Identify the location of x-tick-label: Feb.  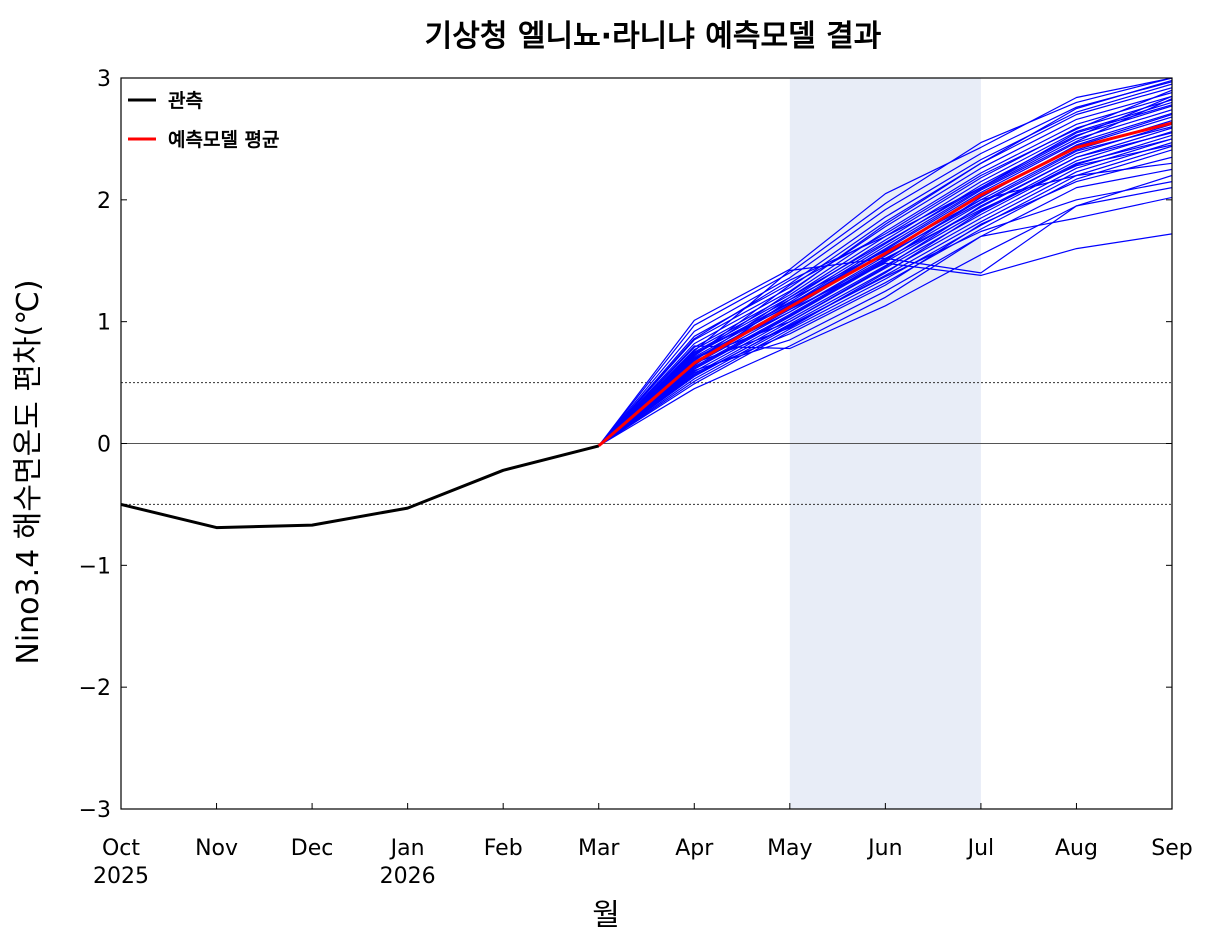
(503, 848).